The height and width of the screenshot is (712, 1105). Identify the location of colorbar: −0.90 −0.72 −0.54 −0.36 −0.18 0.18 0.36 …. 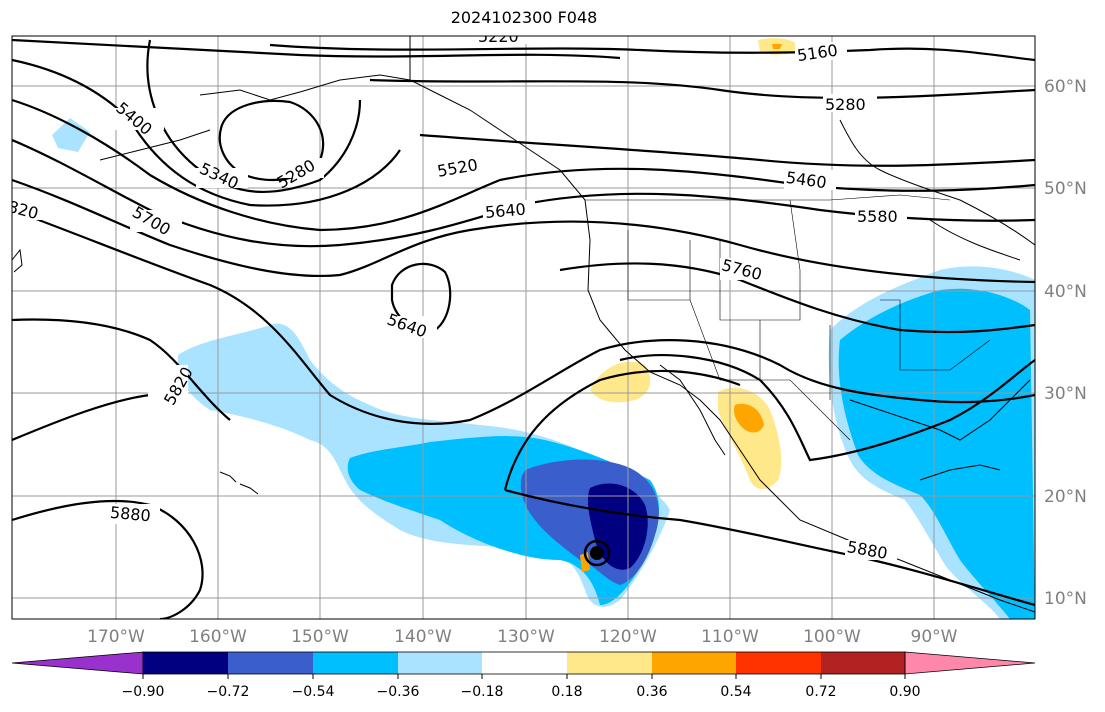
(523, 675).